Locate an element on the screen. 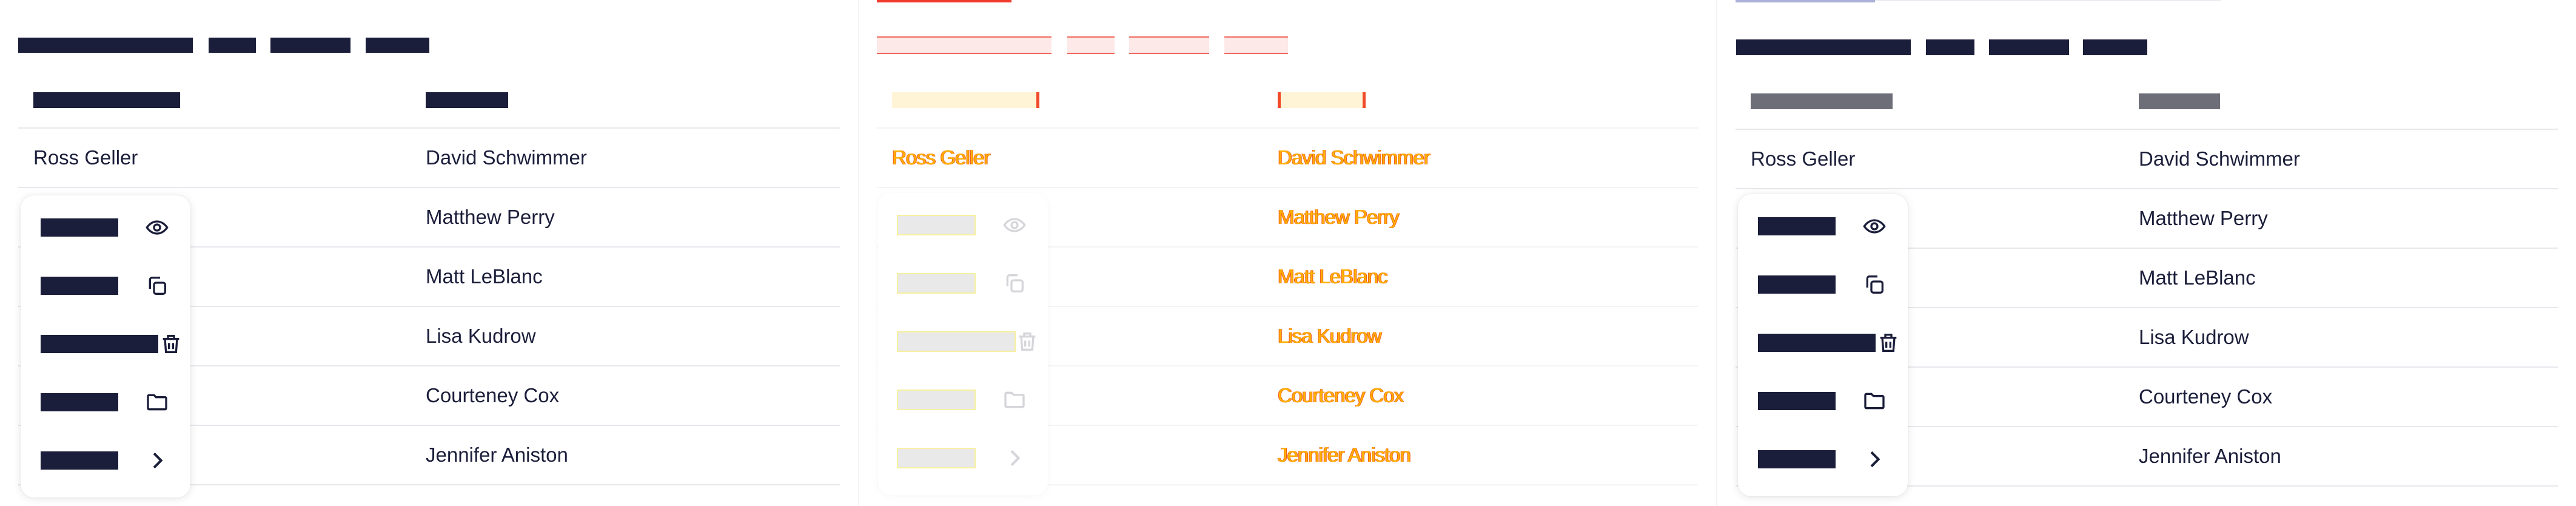 The image size is (2576, 506). table-cell-actor: Jennifer Aniston is located at coordinates (1344, 455).